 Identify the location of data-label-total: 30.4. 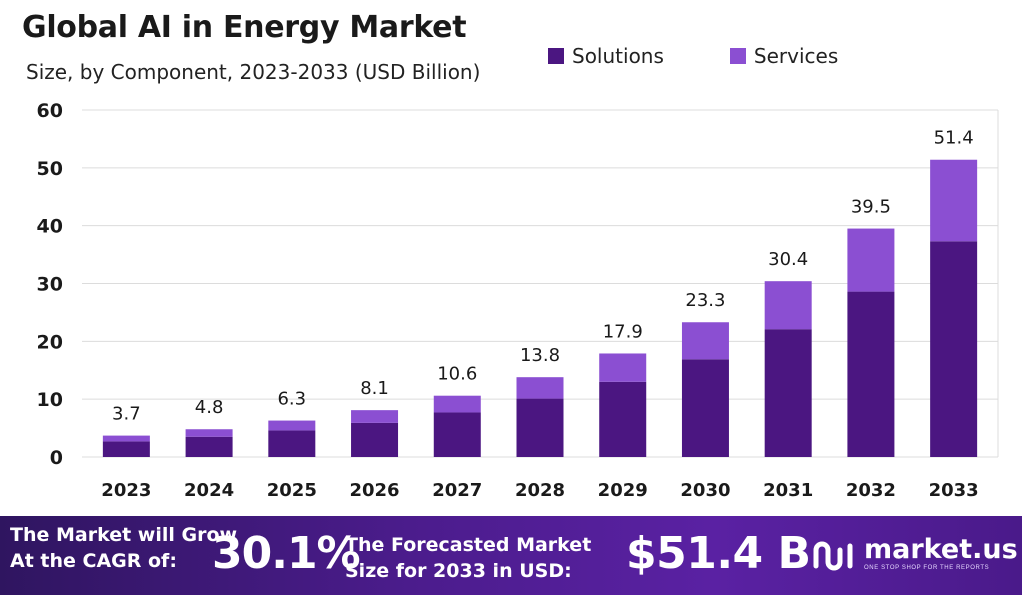
(788, 259).